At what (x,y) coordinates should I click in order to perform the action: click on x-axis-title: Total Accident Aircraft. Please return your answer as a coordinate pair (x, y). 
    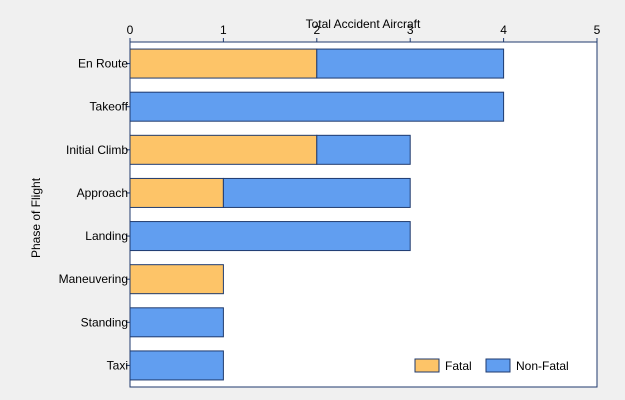
    Looking at the image, I should click on (363, 24).